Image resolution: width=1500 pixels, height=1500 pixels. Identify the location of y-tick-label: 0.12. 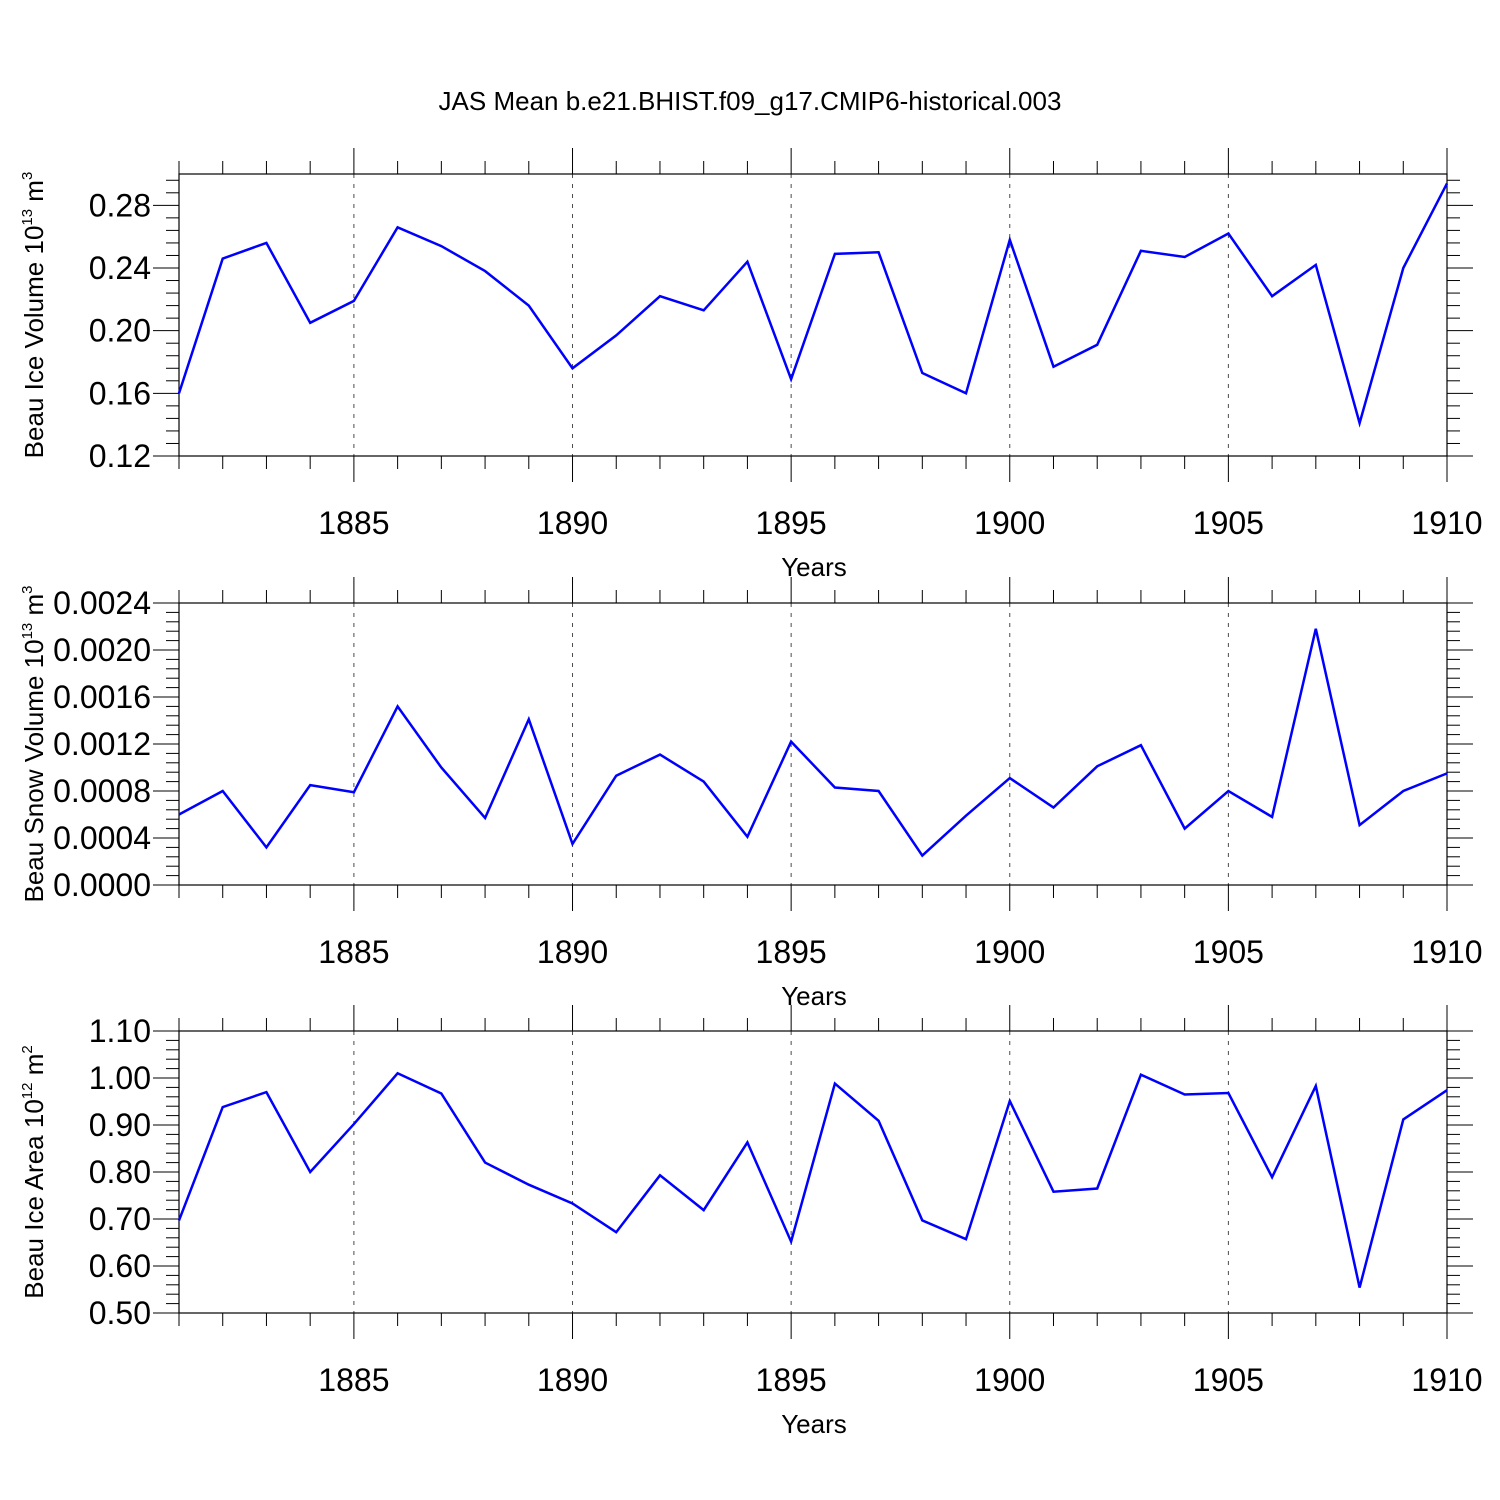
(120, 456).